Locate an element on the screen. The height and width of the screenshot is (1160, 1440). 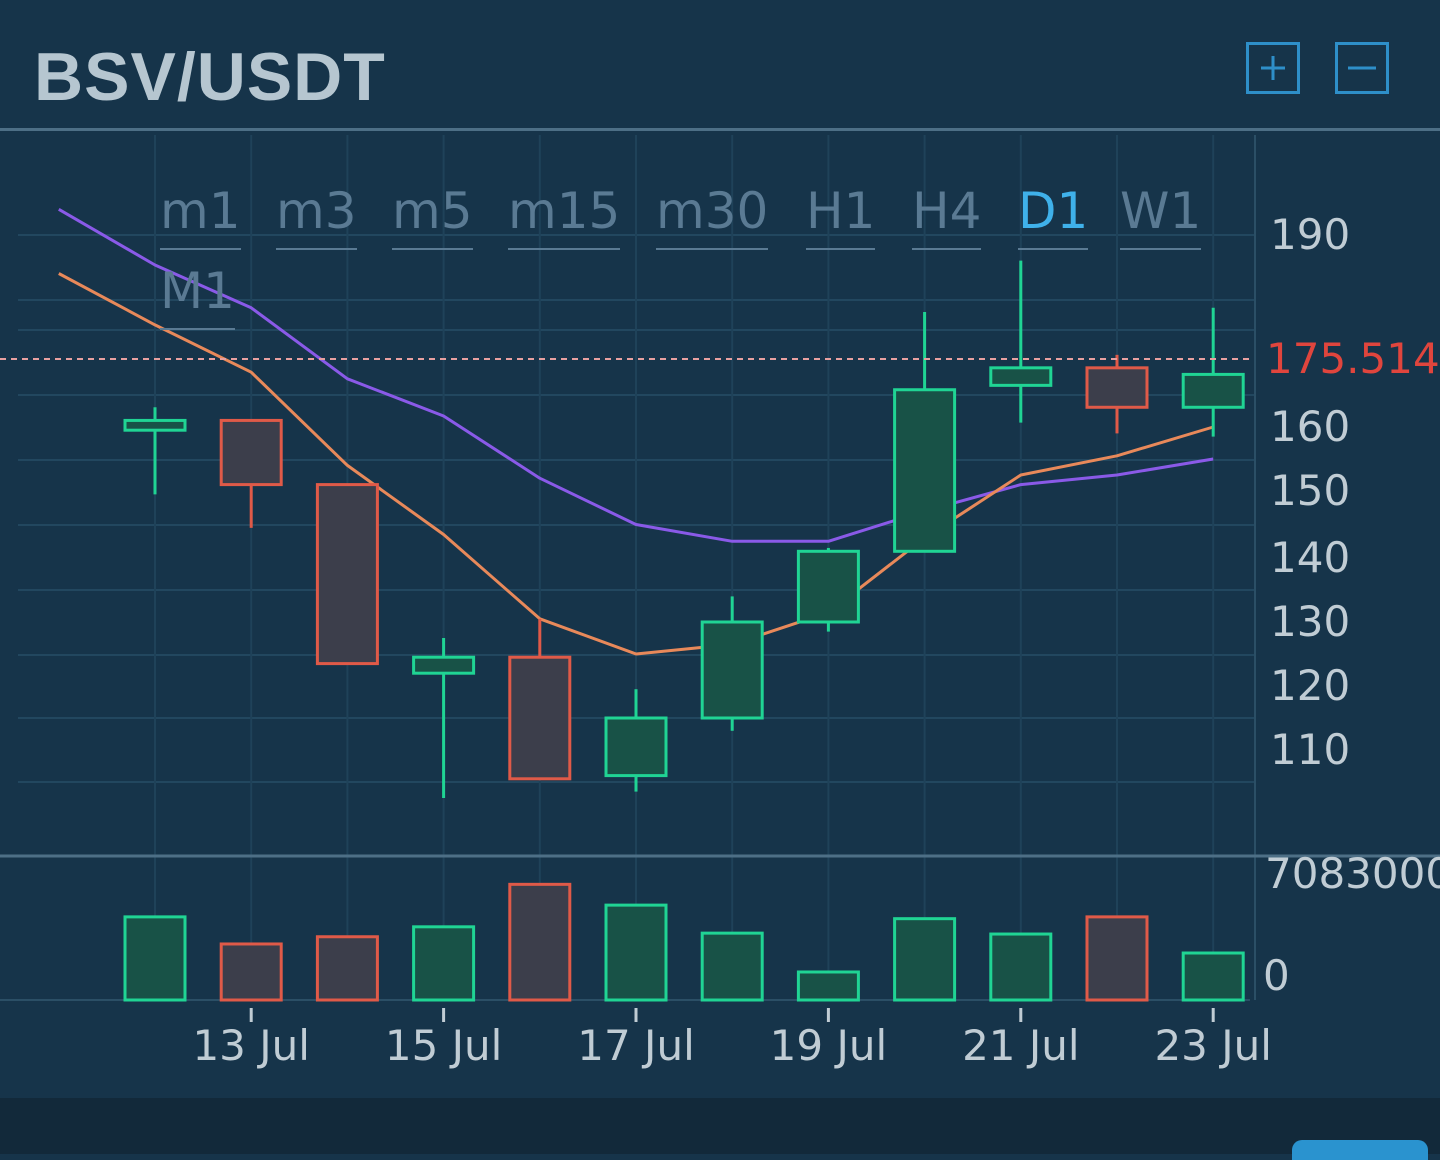
y-tick-label: 160 is located at coordinates (1310, 426).